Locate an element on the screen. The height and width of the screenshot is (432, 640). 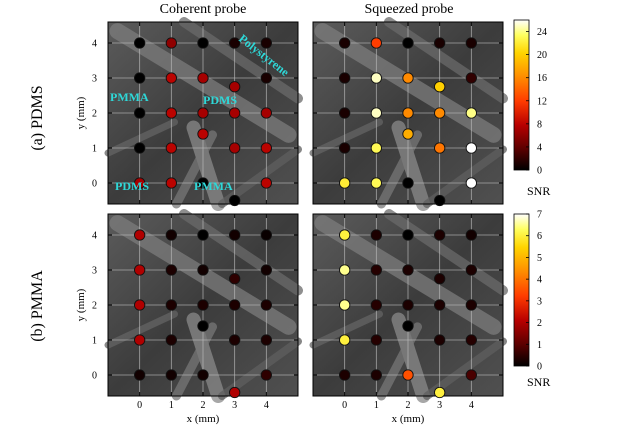
colorbar-tick-label: 0 is located at coordinates (539, 171).